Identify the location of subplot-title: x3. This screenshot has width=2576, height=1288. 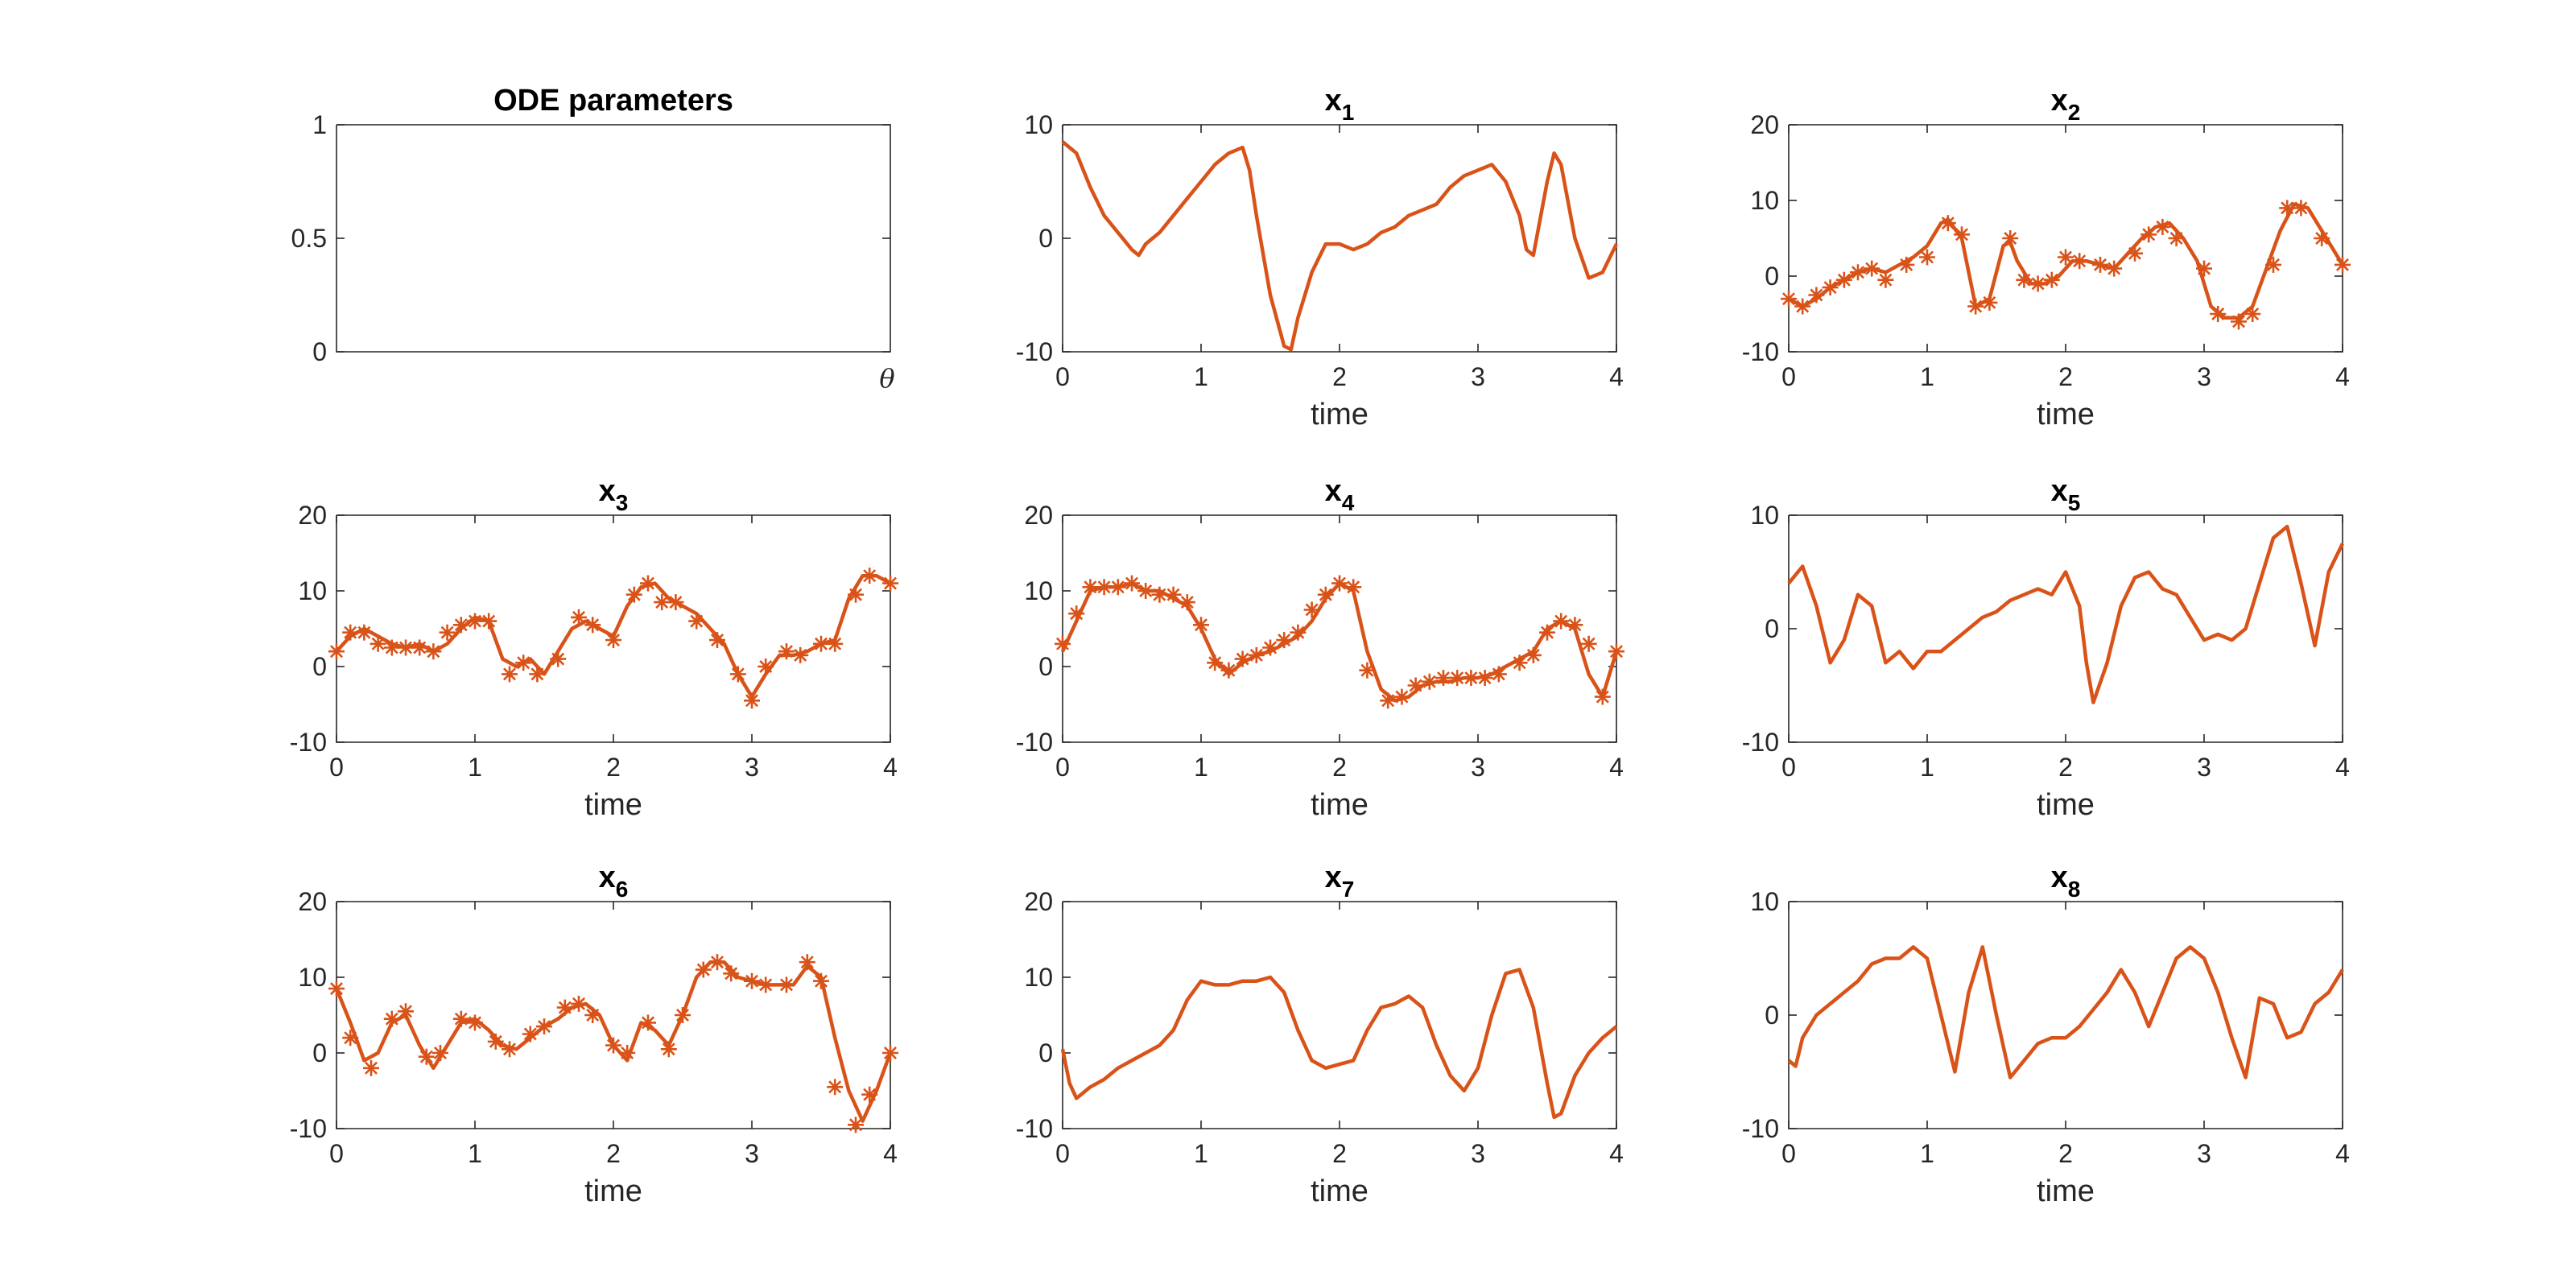
(614, 494).